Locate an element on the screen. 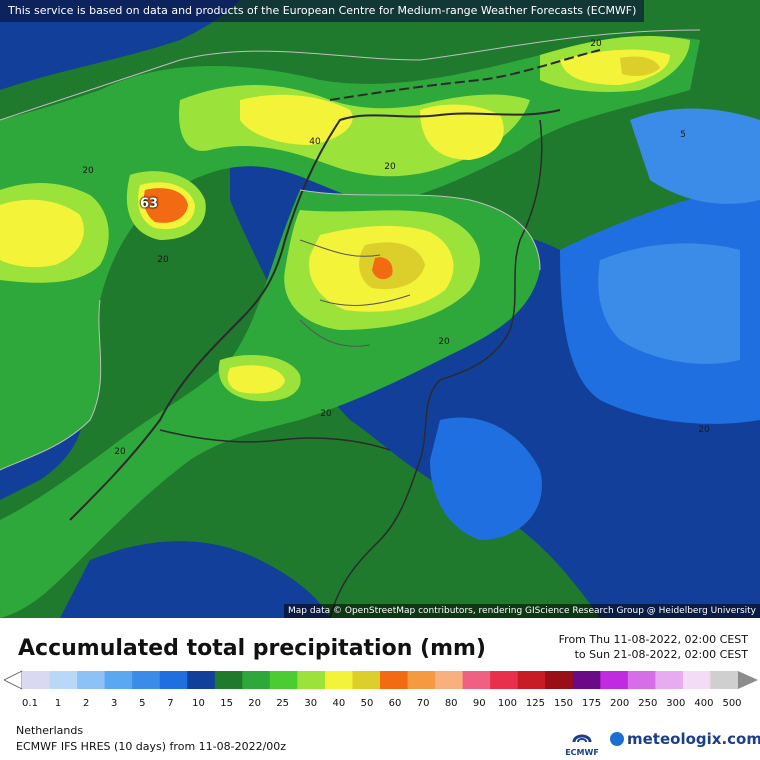 The height and width of the screenshot is (760, 760). color-scale-bar is located at coordinates (381, 680).